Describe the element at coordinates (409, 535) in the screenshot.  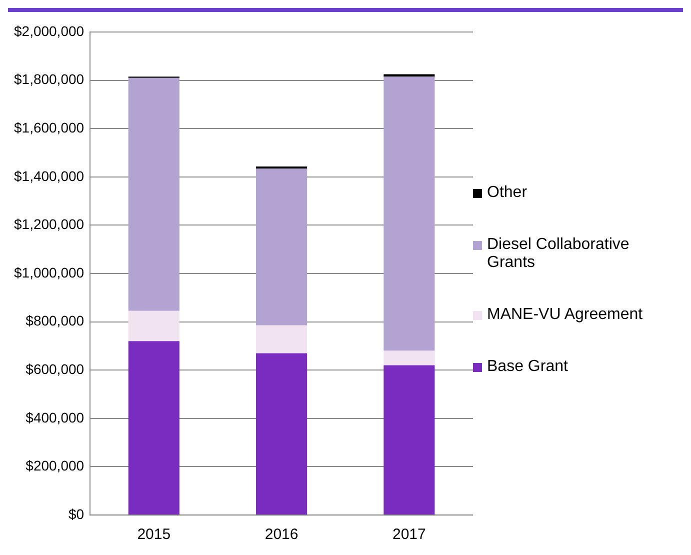
I see `x-tick-label: 2017` at that location.